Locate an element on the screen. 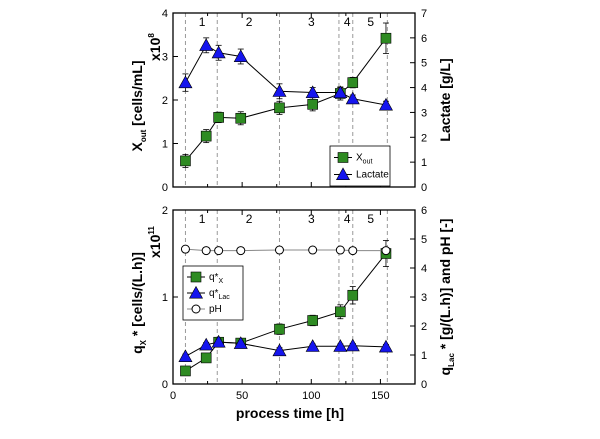  x-tick-label: 100 is located at coordinates (311, 396).